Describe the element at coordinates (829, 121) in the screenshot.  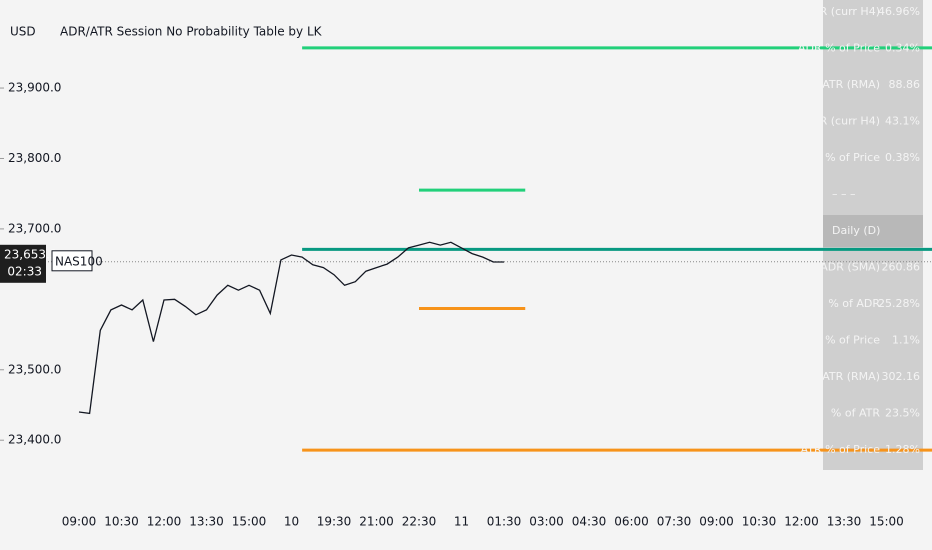
I see `table-label: % of ATR (curr H4)` at that location.